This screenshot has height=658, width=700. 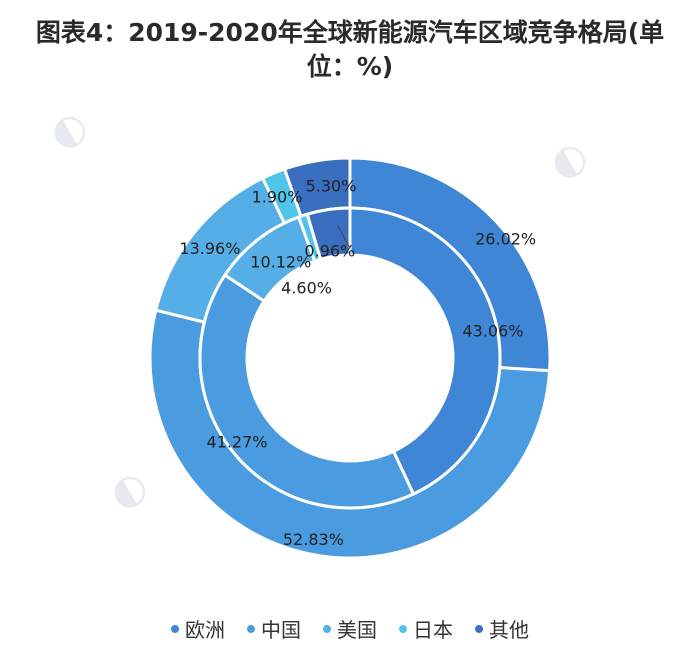 I want to click on inner-label-0: 43.06%, so click(x=492, y=330).